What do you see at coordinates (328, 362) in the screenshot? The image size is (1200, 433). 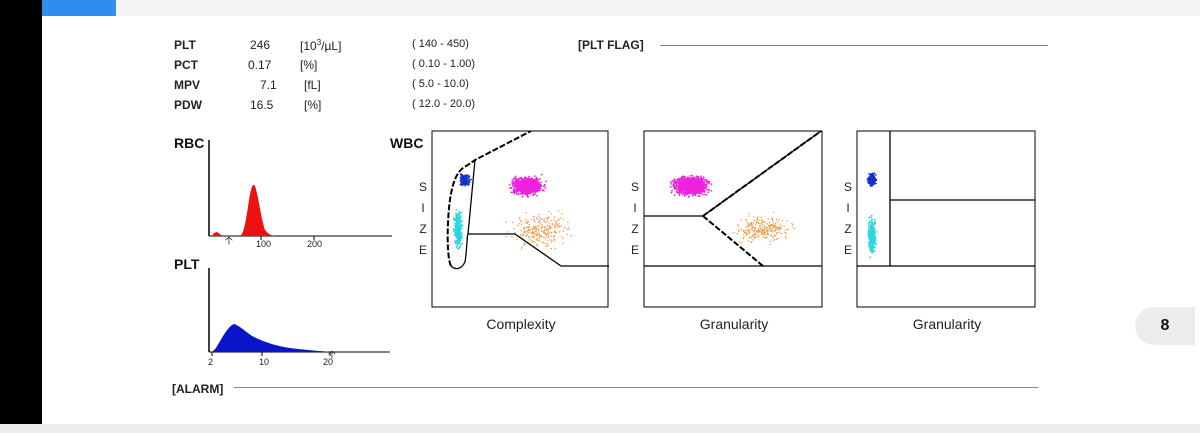 I see `plt-tick-label: 20` at bounding box center [328, 362].